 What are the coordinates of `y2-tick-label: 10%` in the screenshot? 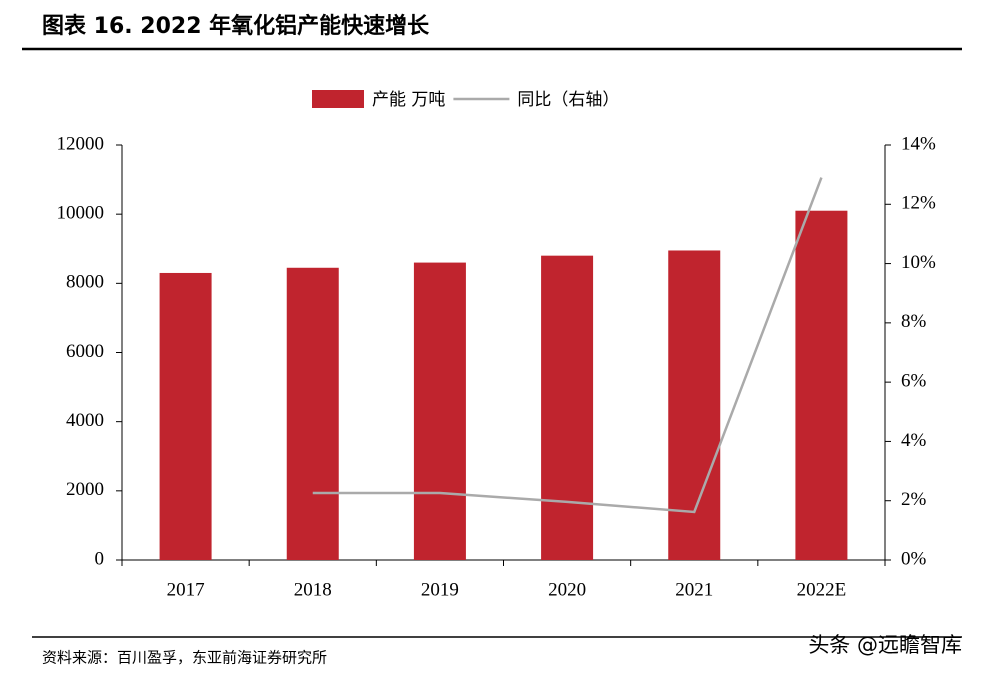 It's located at (918, 262).